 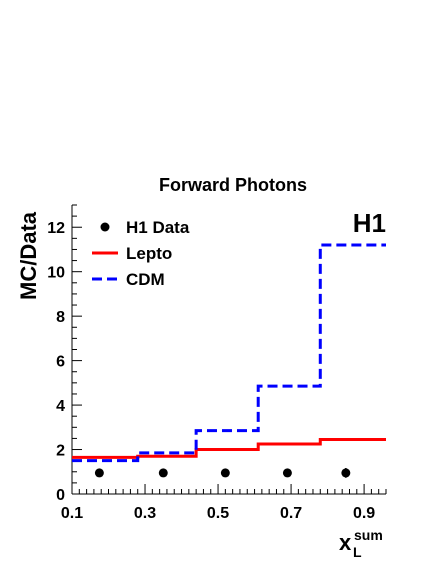 What do you see at coordinates (368, 535) in the screenshot?
I see `x-axis-label-sup: sum` at bounding box center [368, 535].